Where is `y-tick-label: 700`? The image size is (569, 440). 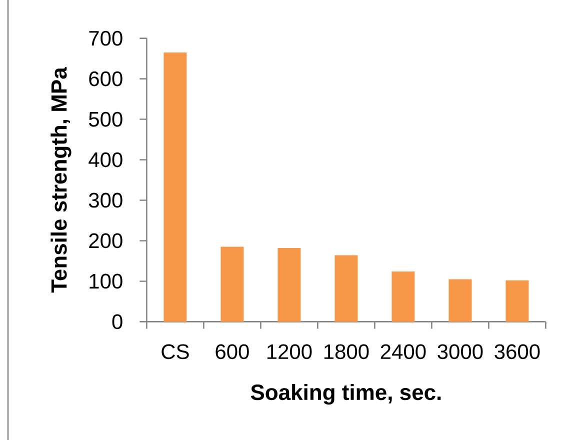
y-tick-label: 700 is located at coordinates (105, 38).